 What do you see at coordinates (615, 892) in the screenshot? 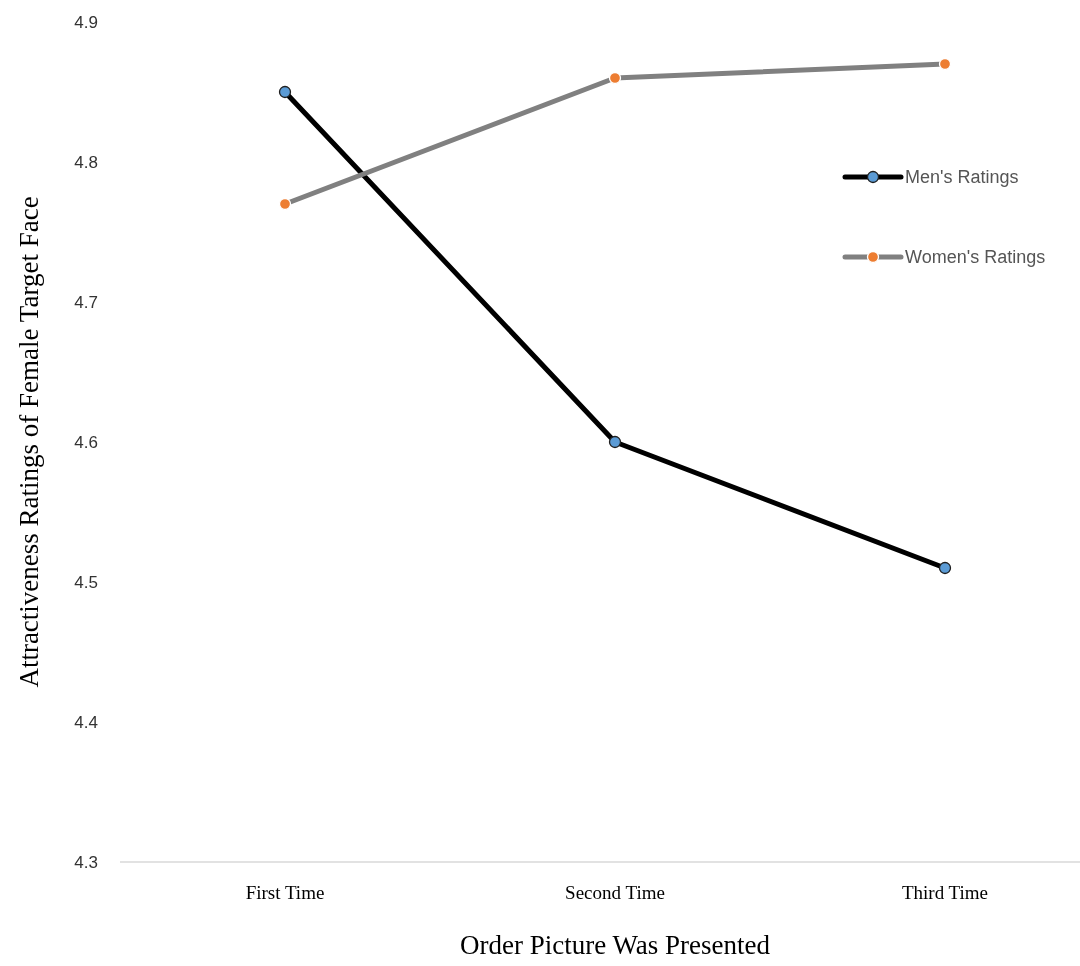
I see `x-tick-label: Second Time` at bounding box center [615, 892].